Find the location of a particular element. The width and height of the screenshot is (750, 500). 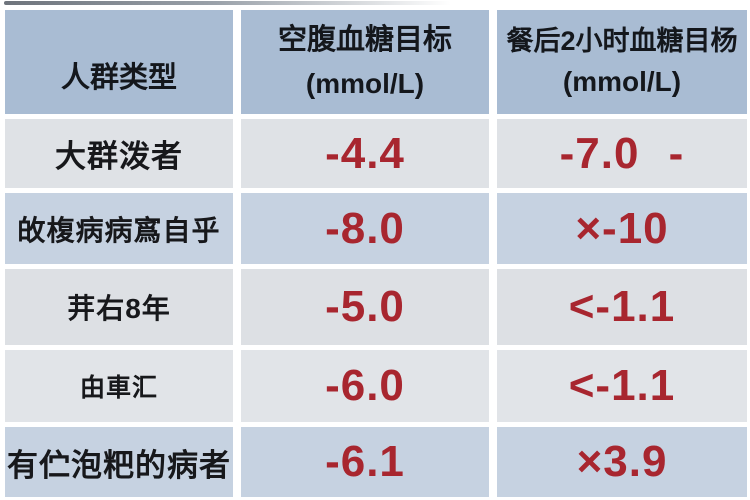

postprandial-value: -7.0 - is located at coordinates (622, 153).